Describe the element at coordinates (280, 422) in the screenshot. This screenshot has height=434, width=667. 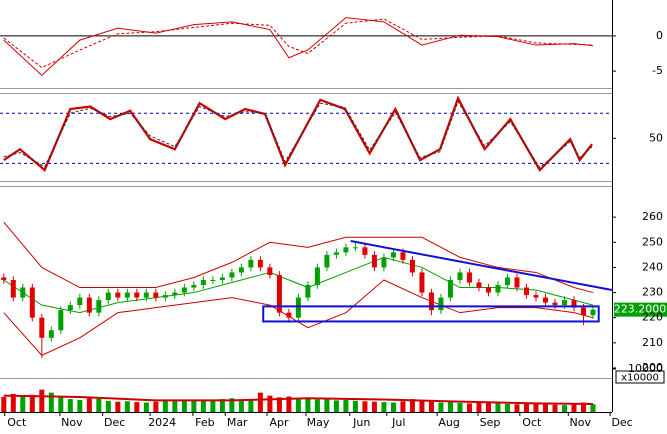
I see `x-tick-label: Apr` at that location.